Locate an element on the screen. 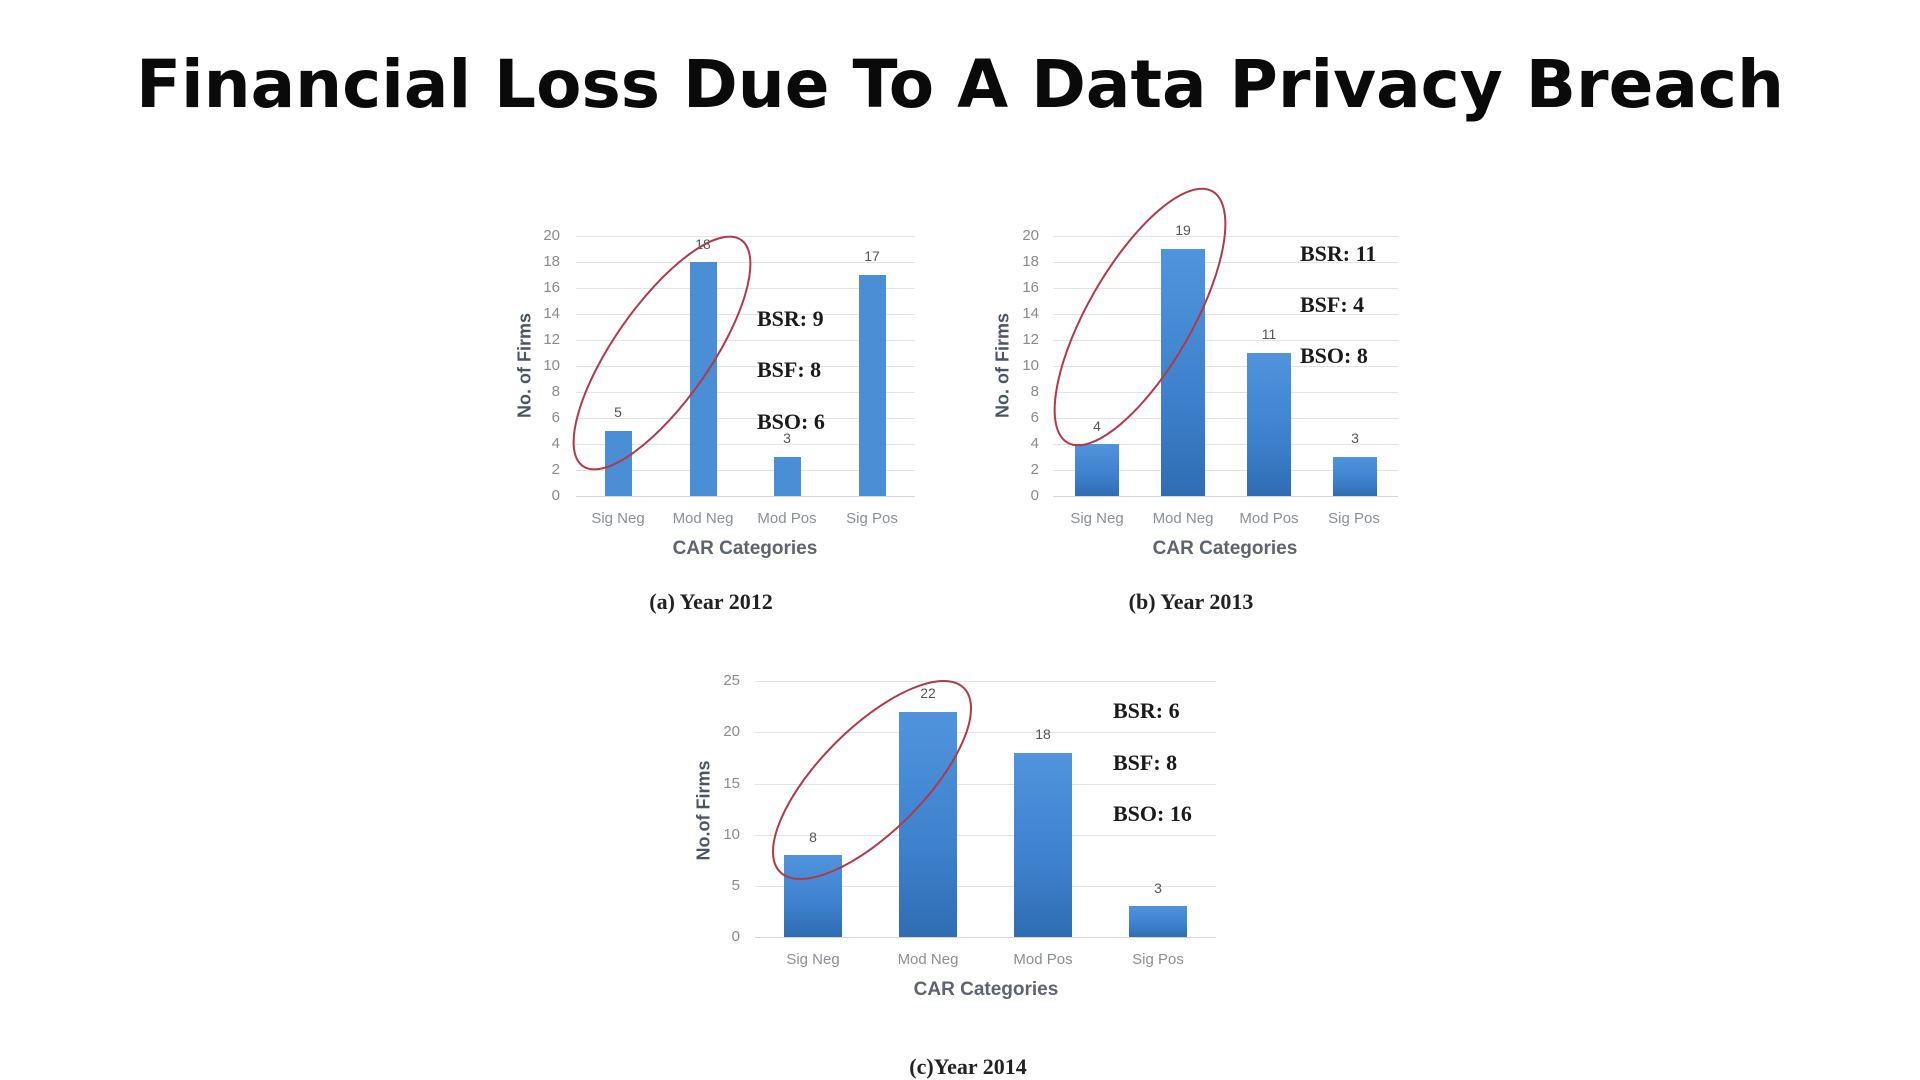 The width and height of the screenshot is (1920, 1080). y-tick: 15 is located at coordinates (731, 783).